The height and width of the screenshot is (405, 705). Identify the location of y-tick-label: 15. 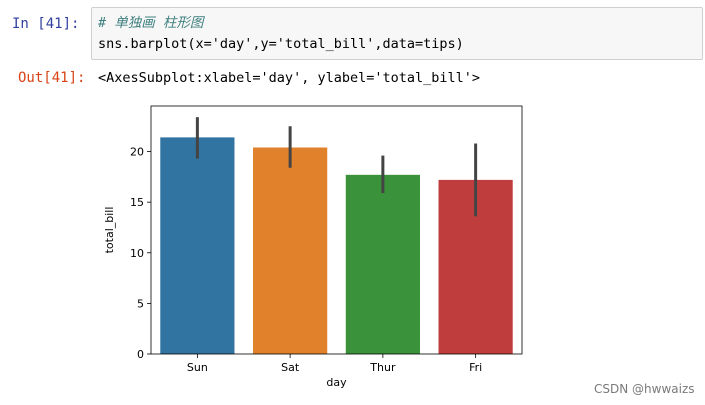
(137, 202).